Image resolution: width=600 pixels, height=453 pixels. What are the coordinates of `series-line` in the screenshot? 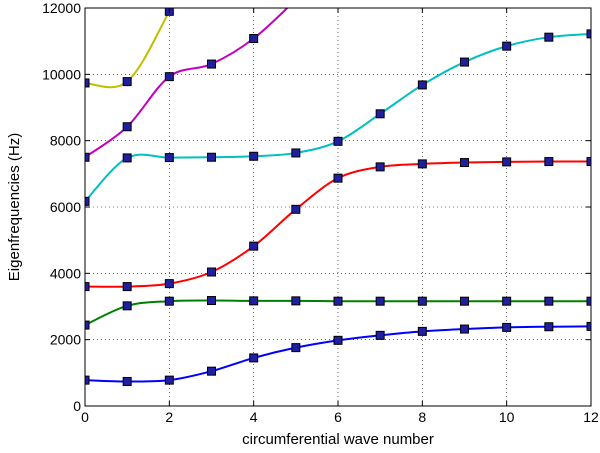 It's located at (129, 48).